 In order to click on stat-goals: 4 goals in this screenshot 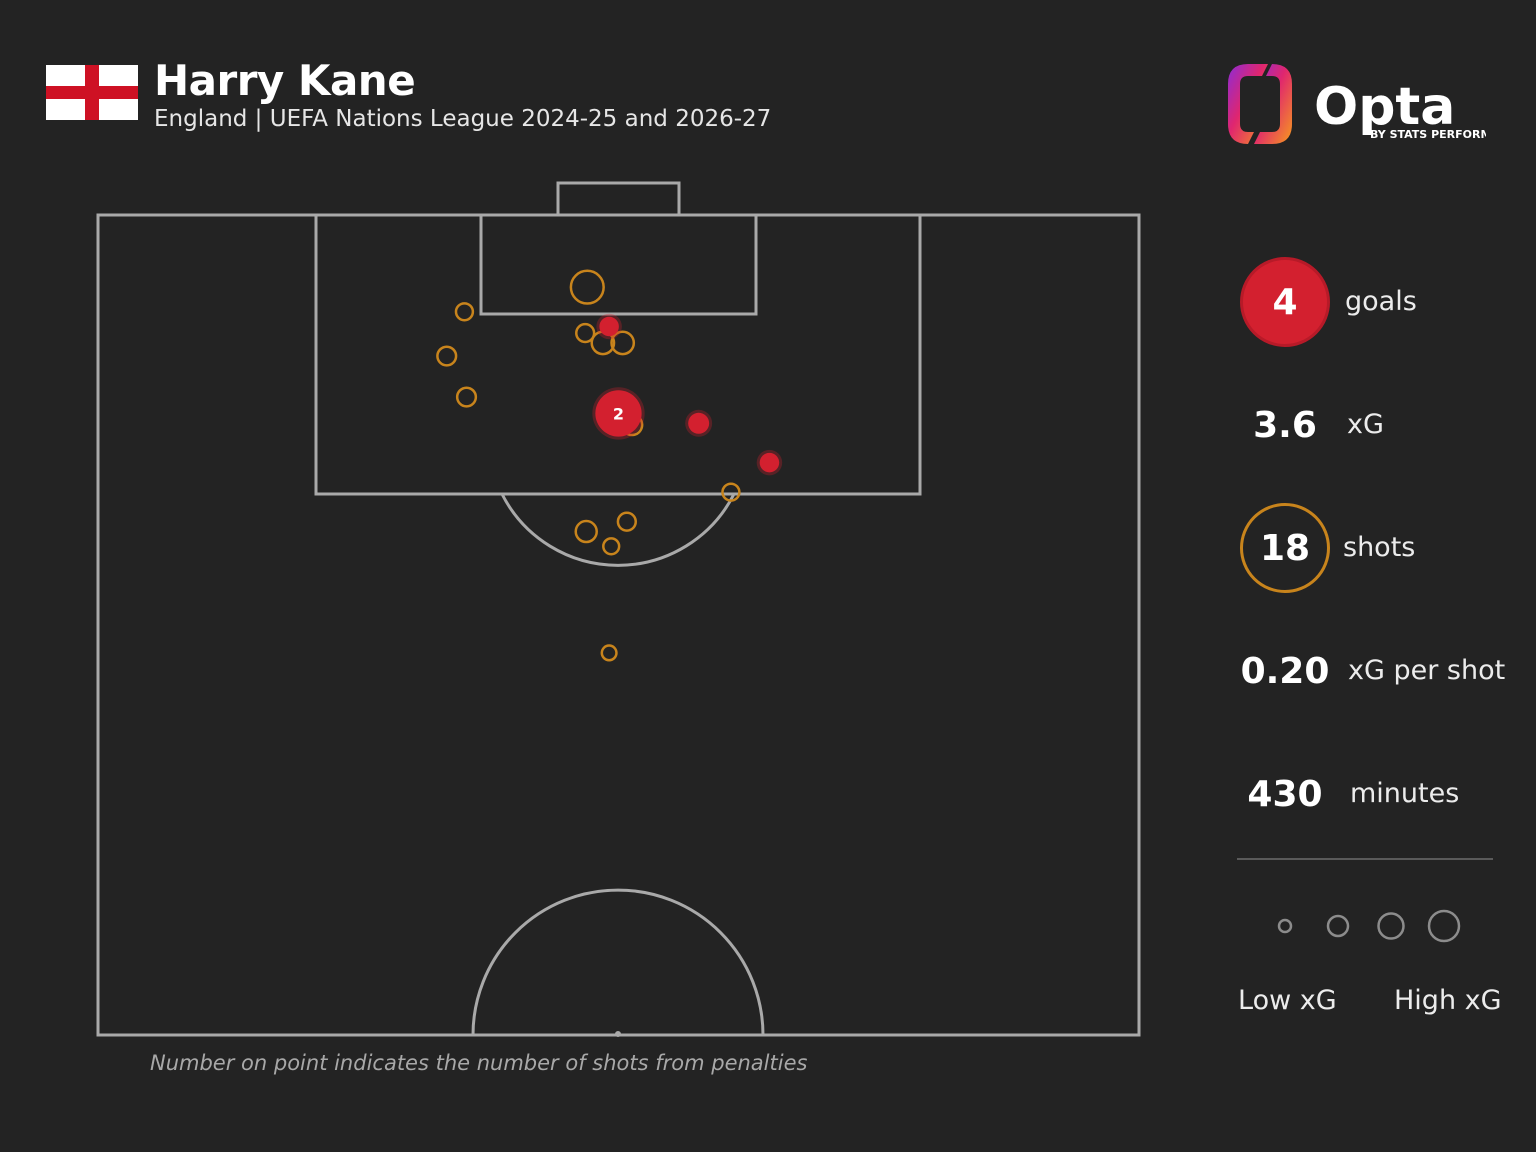, I will do `click(1385, 302)`.